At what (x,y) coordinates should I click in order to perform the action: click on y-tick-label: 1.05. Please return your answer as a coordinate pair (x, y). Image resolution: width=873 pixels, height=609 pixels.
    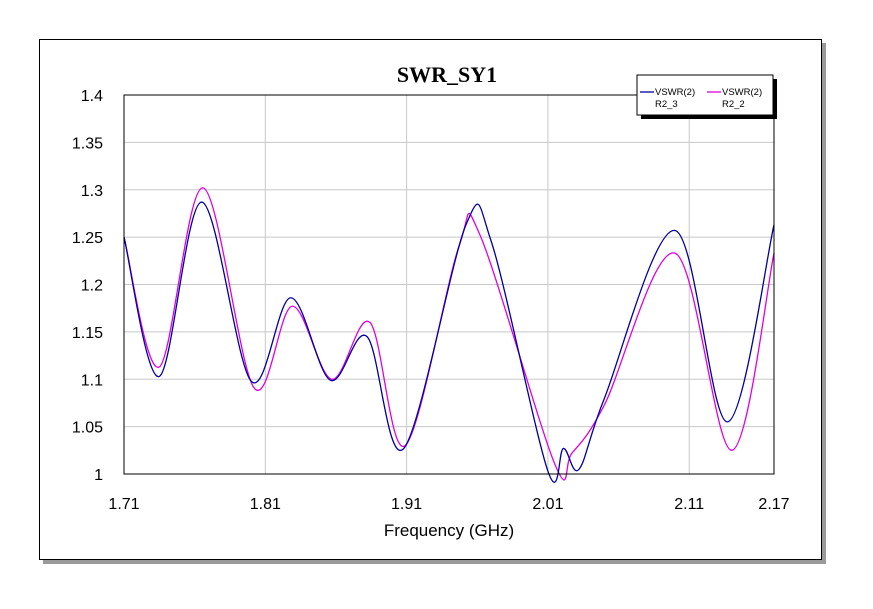
    Looking at the image, I should click on (87, 428).